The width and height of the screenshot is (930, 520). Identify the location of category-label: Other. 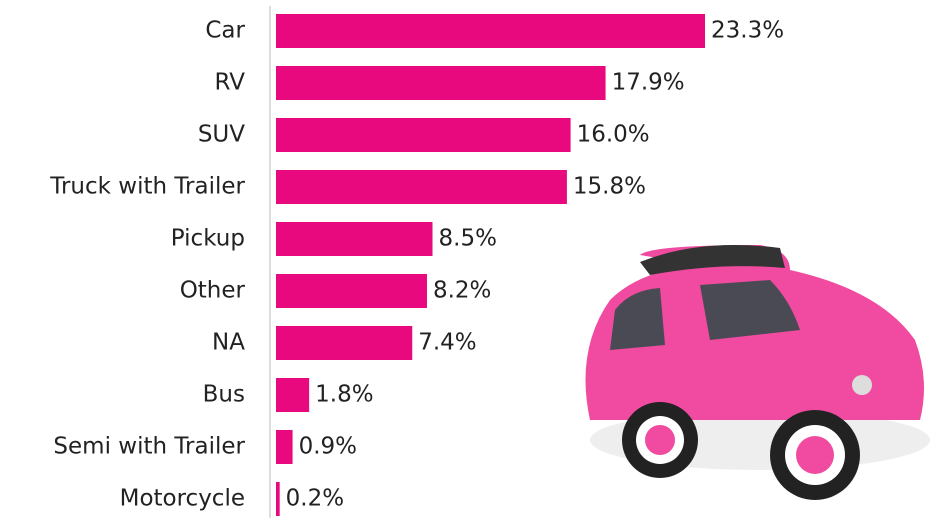
(213, 291).